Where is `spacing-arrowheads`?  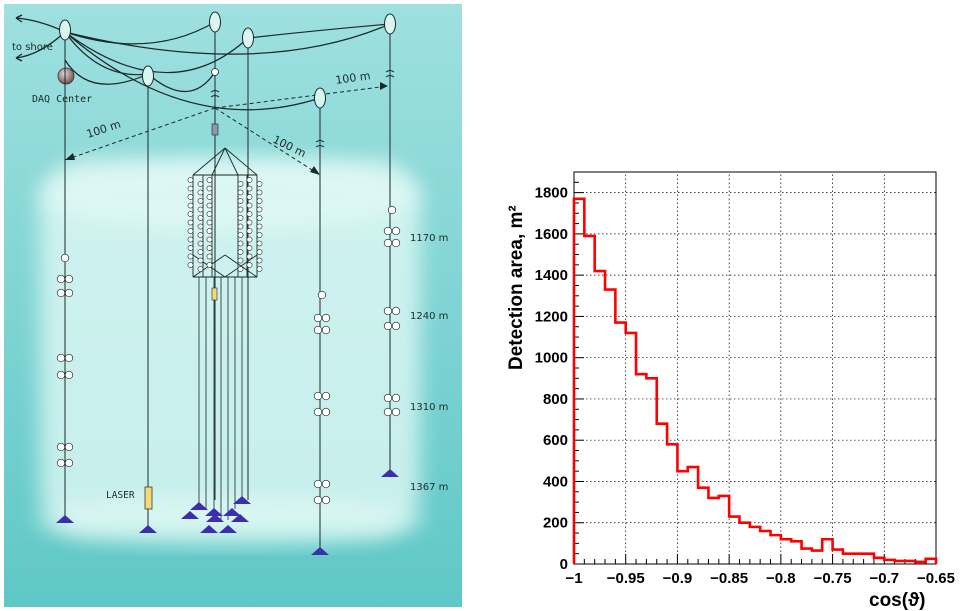
spacing-arrowheads is located at coordinates (226, 128).